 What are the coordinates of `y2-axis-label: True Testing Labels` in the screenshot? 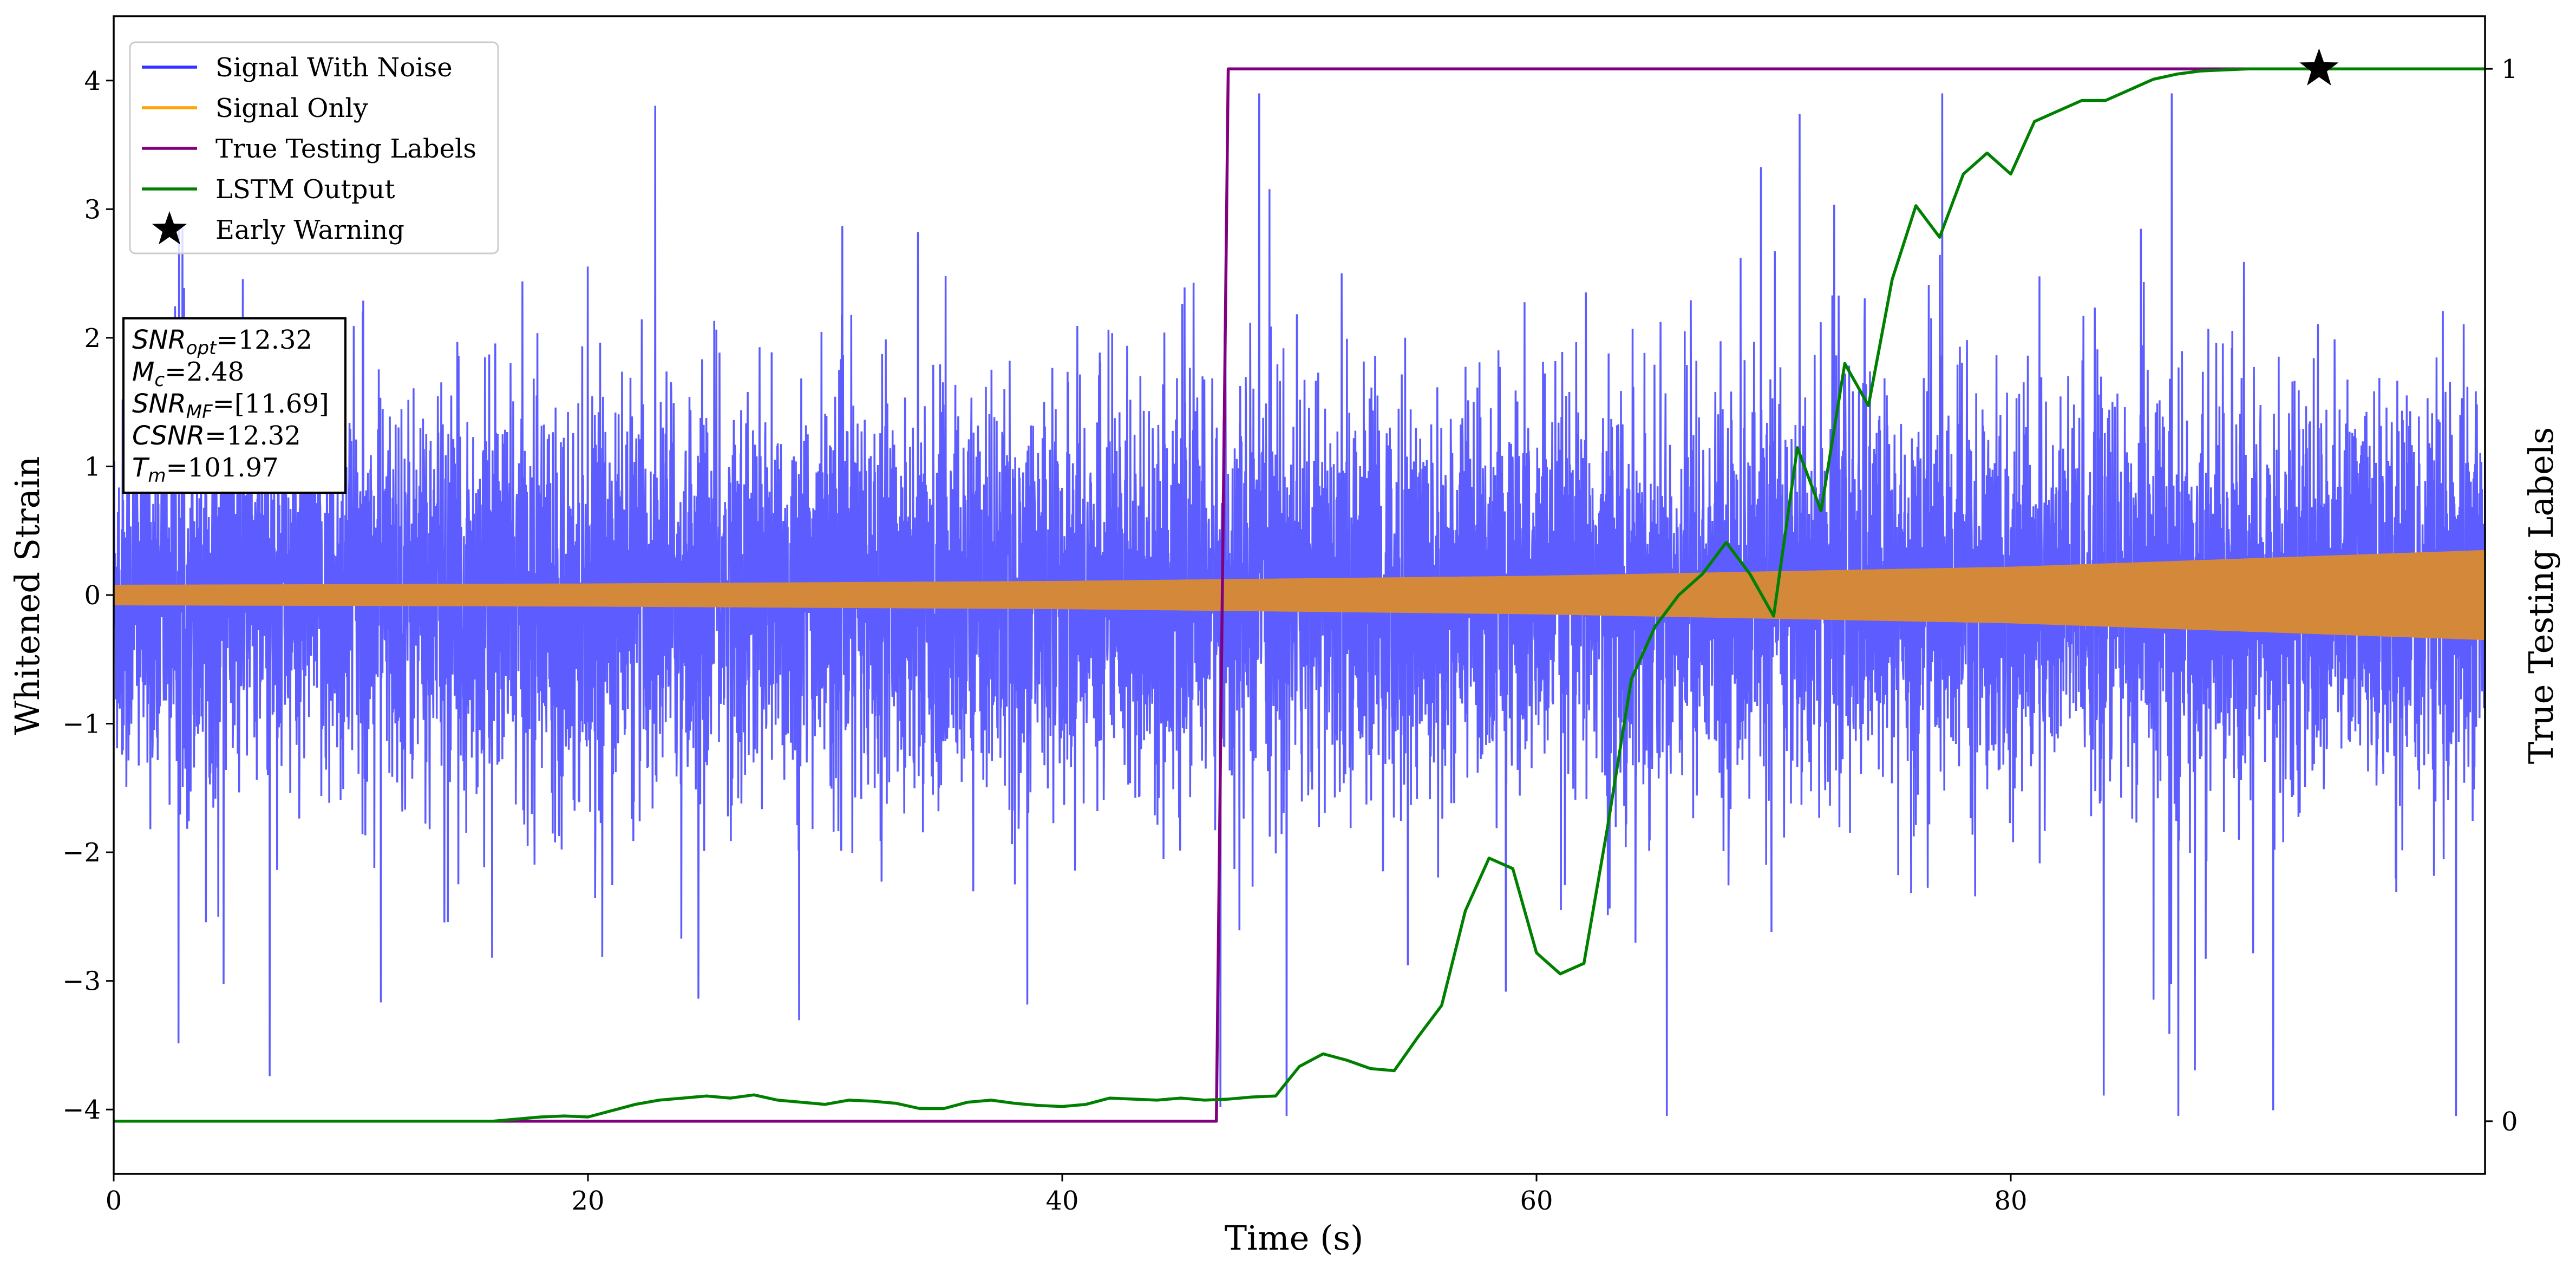 It's located at (2541, 596).